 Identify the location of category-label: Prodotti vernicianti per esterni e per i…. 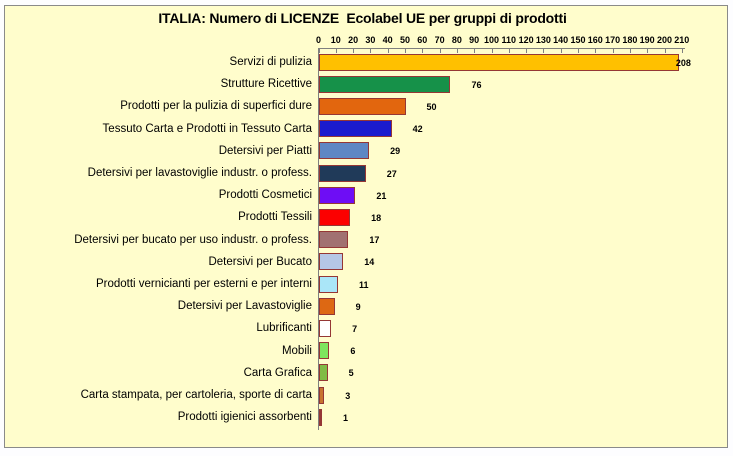
(203, 284).